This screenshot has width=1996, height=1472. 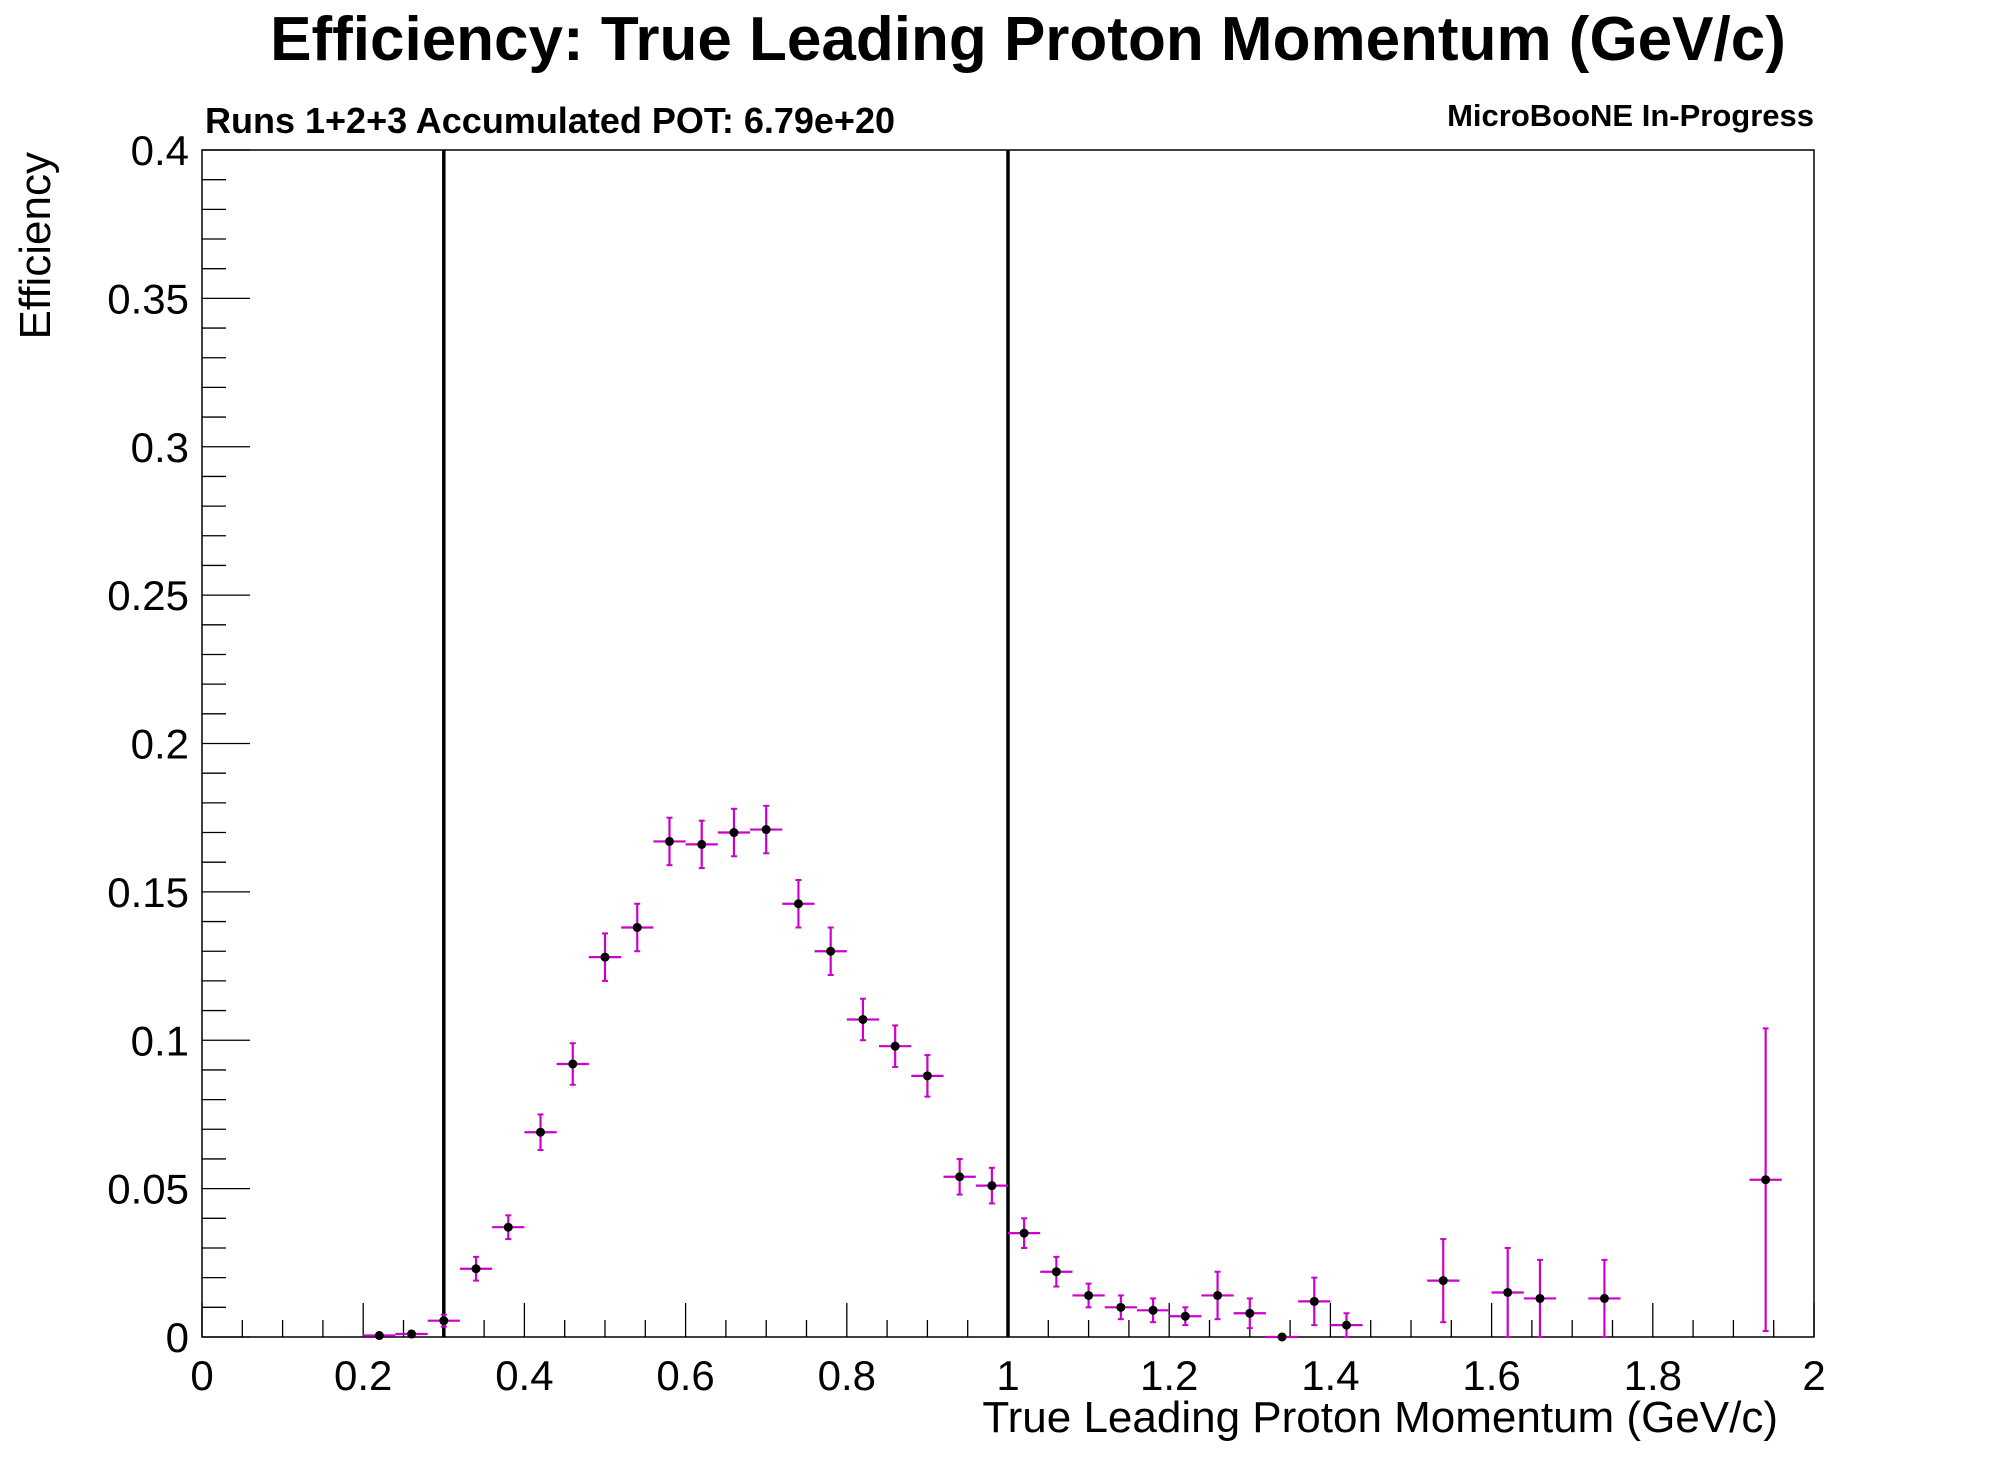 I want to click on x-tick-label: 0.8, so click(x=847, y=1375).